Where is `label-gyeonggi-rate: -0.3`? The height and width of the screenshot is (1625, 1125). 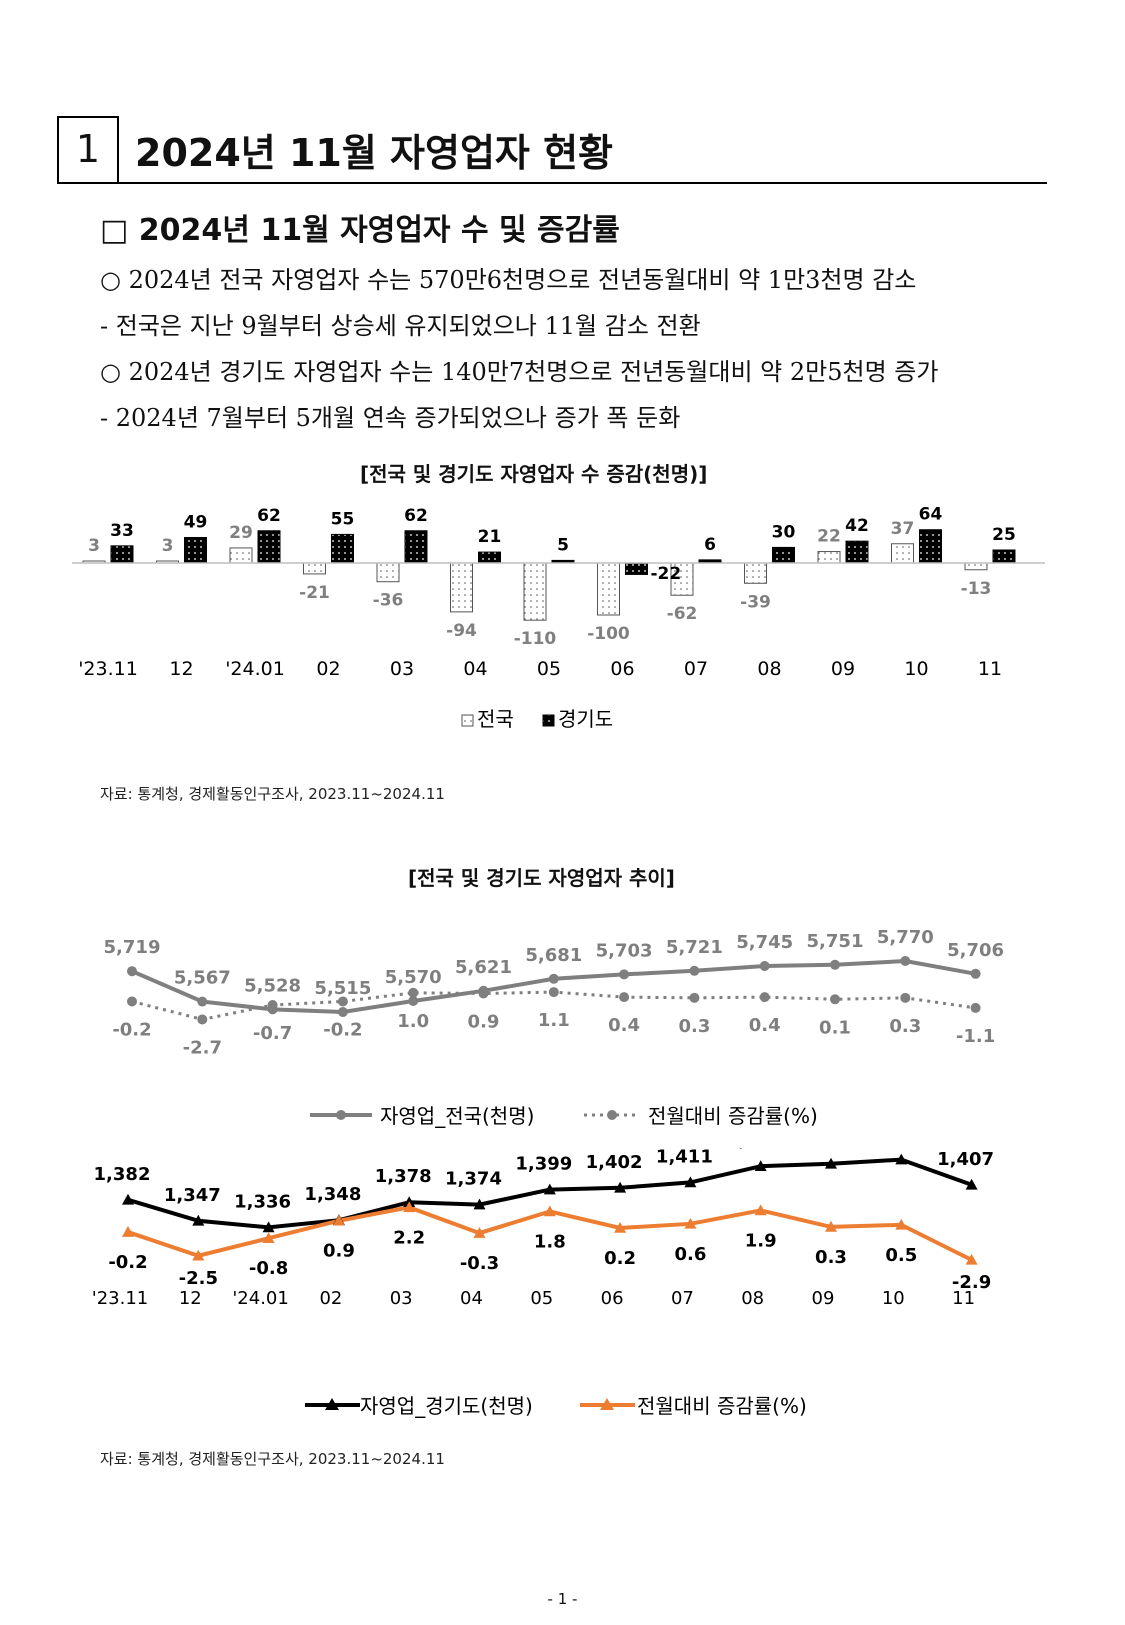
label-gyeonggi-rate: -0.3 is located at coordinates (479, 1263).